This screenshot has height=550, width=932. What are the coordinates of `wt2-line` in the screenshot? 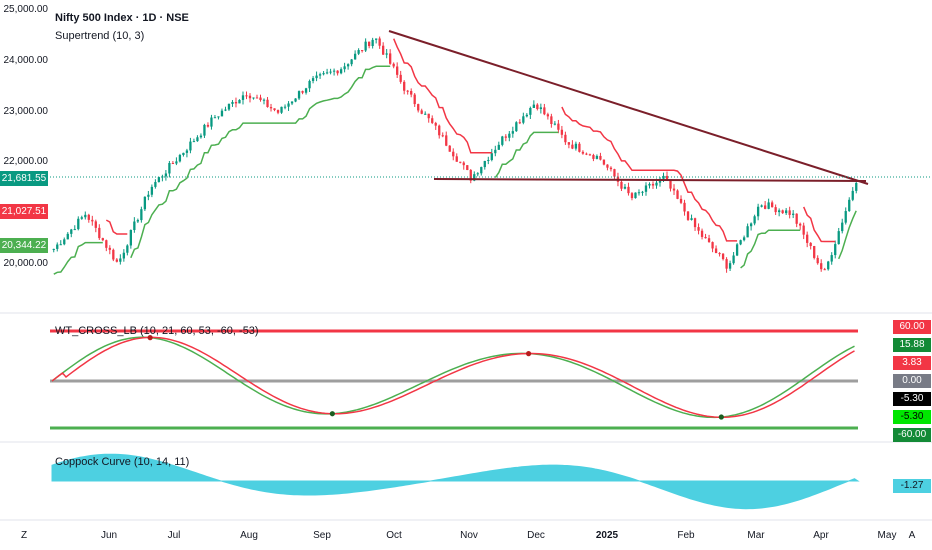 It's located at (453, 377).